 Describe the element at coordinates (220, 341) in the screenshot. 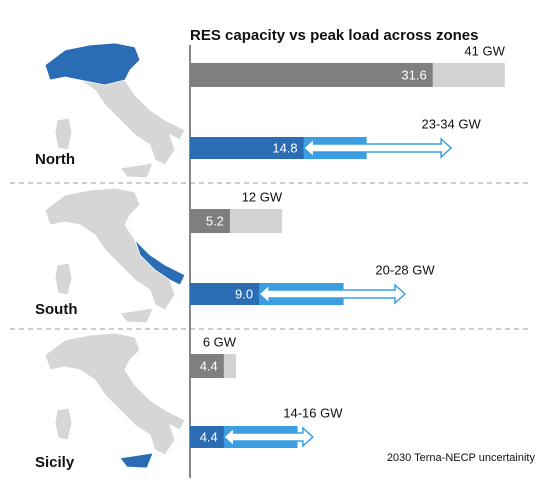

I see `total-label: 6 GW` at that location.